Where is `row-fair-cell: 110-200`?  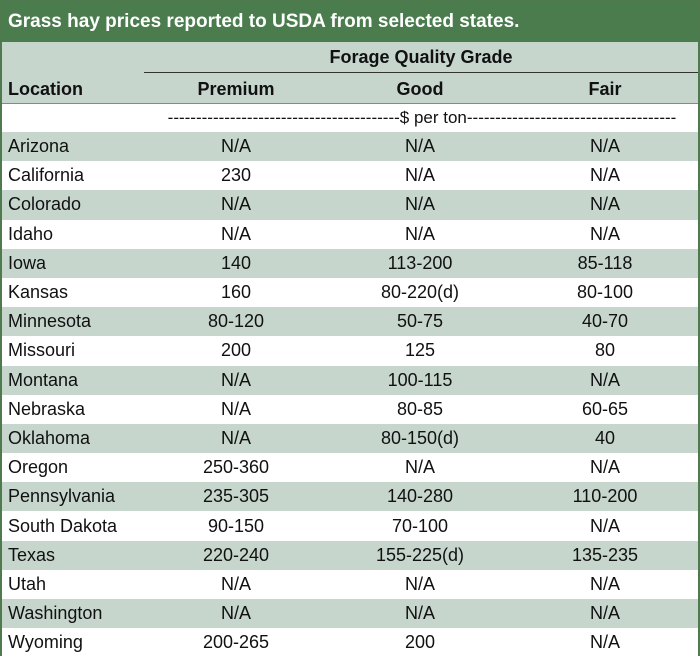 row-fair-cell: 110-200 is located at coordinates (605, 496).